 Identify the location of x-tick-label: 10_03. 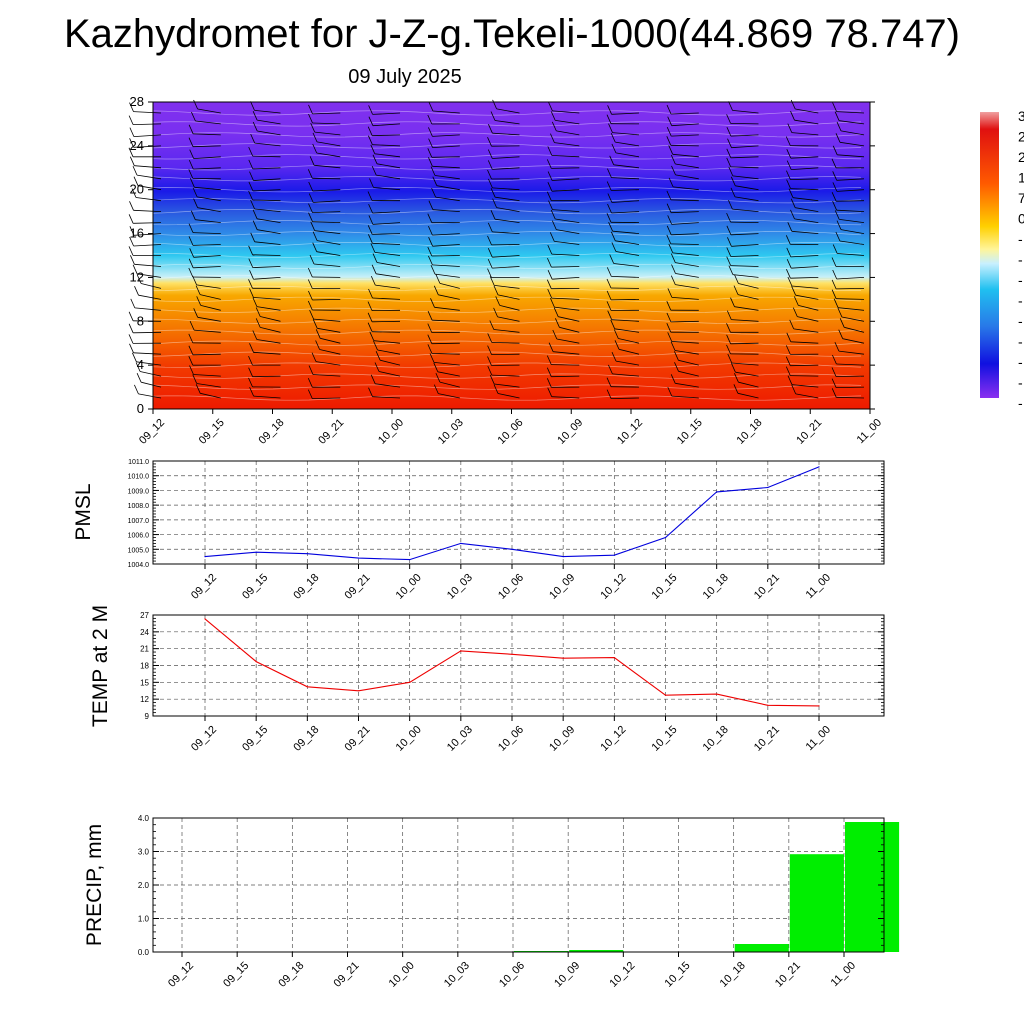
(460, 739).